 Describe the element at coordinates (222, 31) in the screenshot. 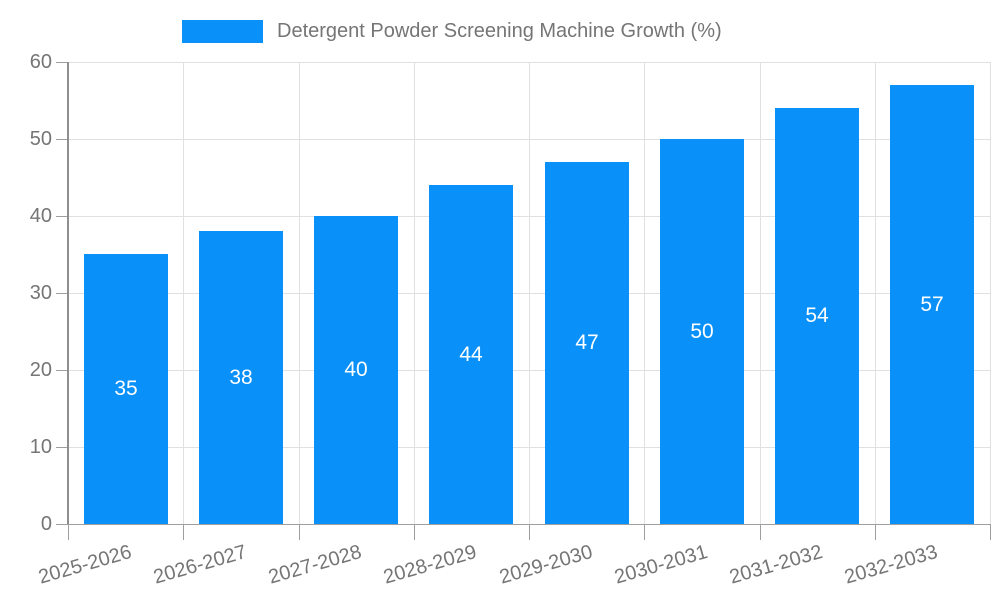

I see `legend-swatch` at that location.